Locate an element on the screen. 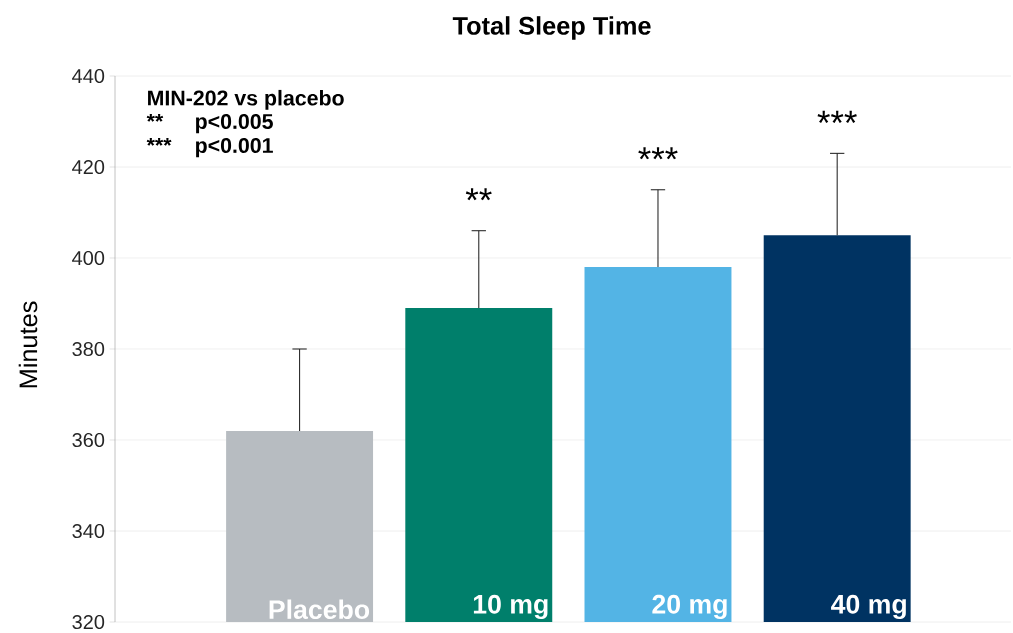  annotation: MIN-202 vs placebo is located at coordinates (246, 99).